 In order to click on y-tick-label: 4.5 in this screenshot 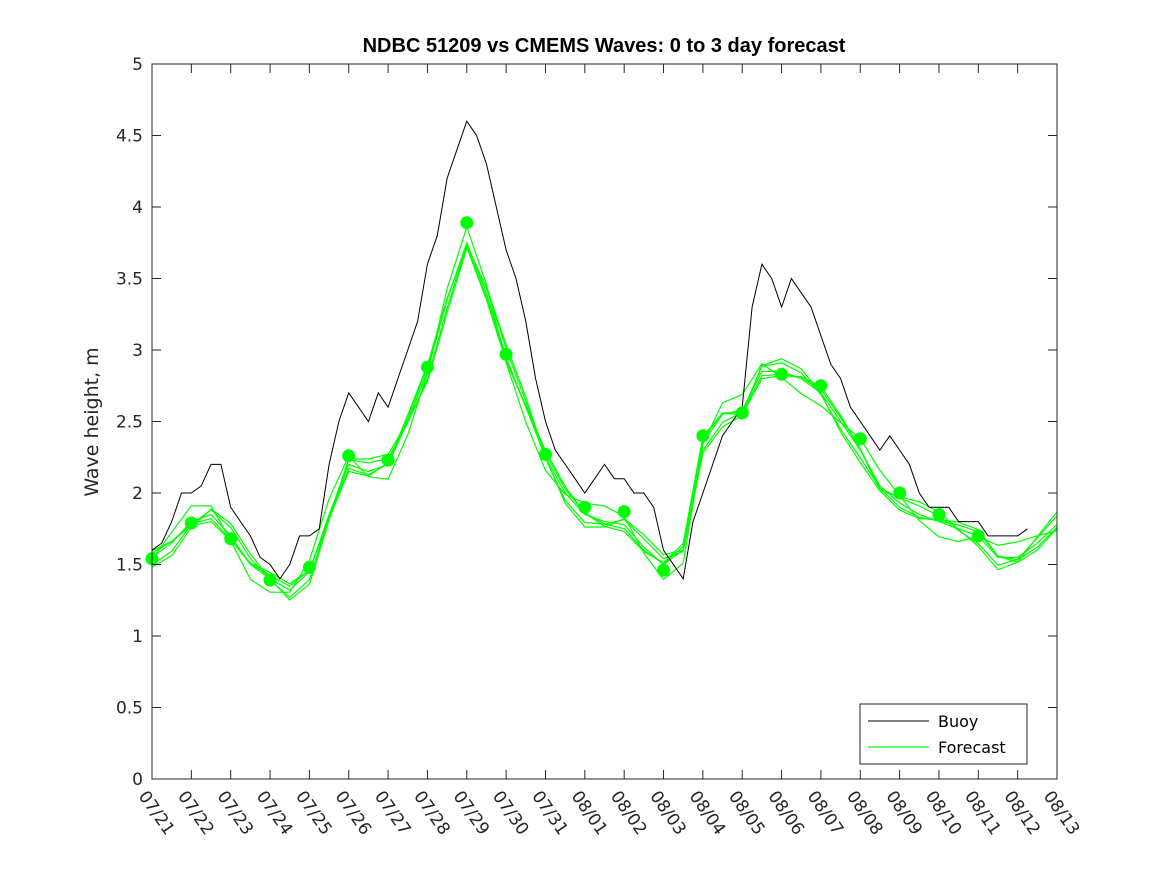, I will do `click(129, 137)`.